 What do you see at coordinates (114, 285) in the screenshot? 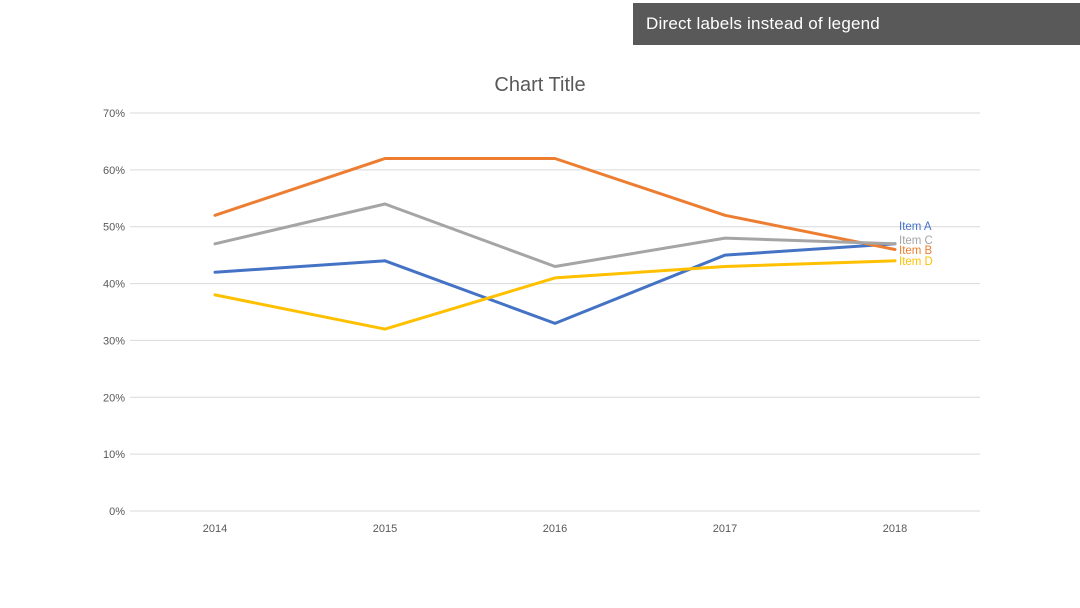
I see `y-tick-label: 40%` at bounding box center [114, 285].